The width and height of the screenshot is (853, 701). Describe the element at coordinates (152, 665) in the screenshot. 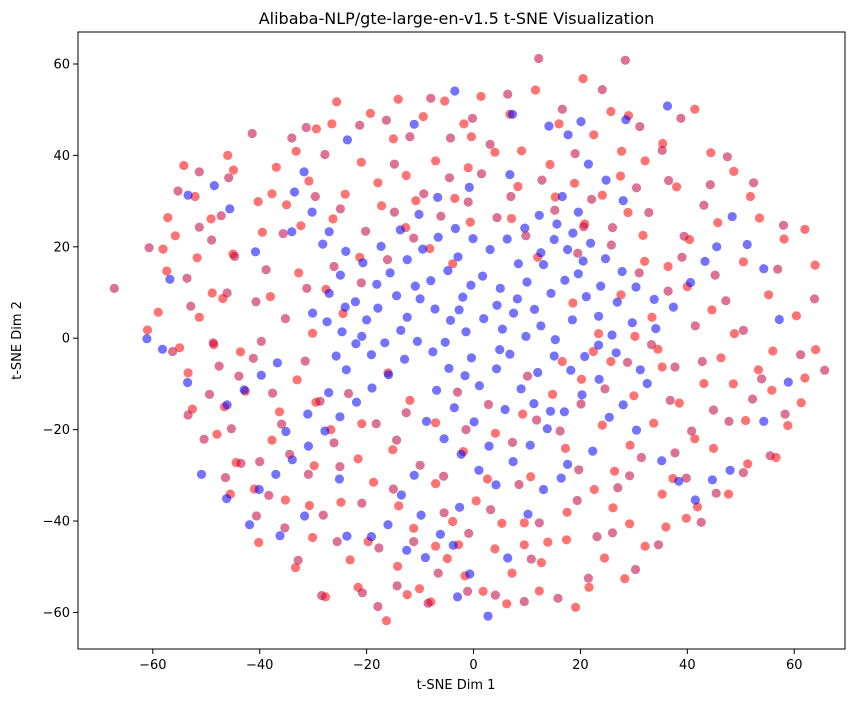

I see `x-tick-label: −60` at that location.